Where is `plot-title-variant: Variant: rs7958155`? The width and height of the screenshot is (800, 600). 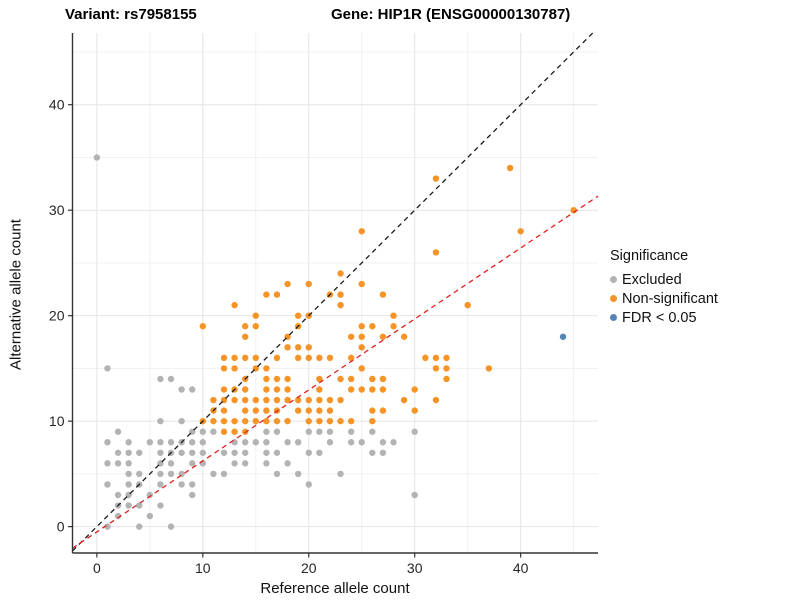 plot-title-variant: Variant: rs7958155 is located at coordinates (131, 14).